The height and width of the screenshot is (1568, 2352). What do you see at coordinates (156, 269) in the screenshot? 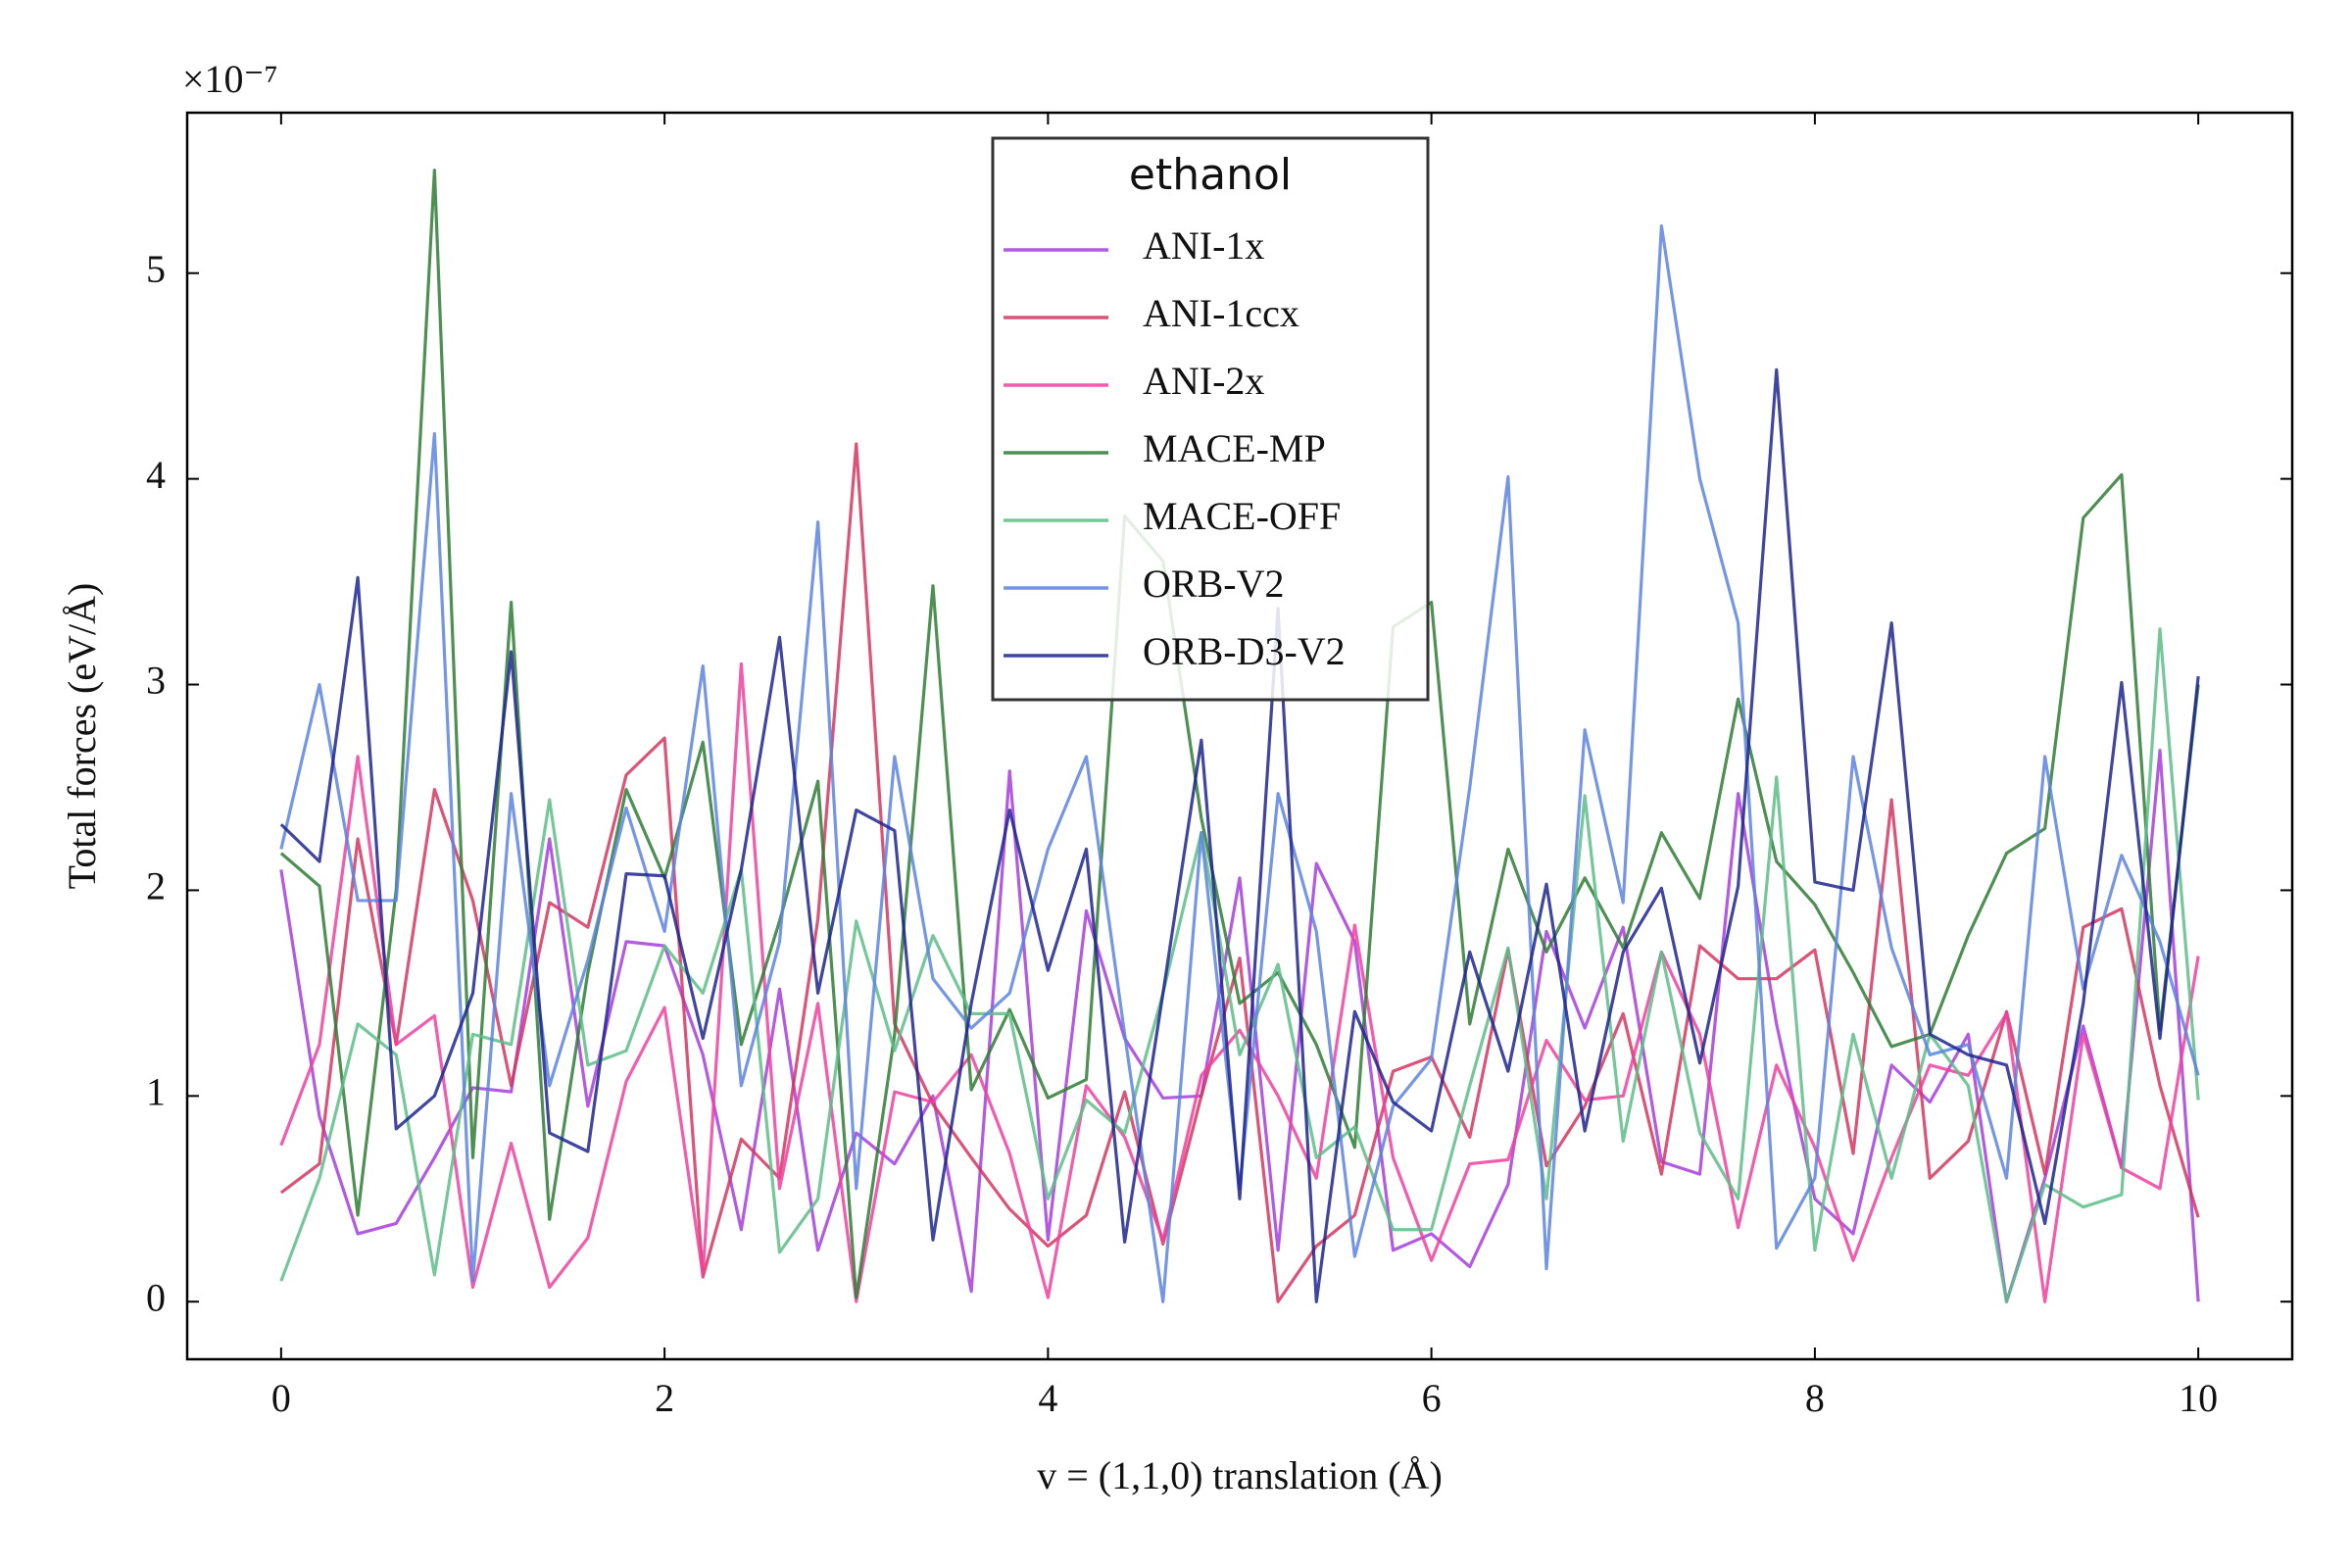
I see `y-tick-label: 5` at bounding box center [156, 269].